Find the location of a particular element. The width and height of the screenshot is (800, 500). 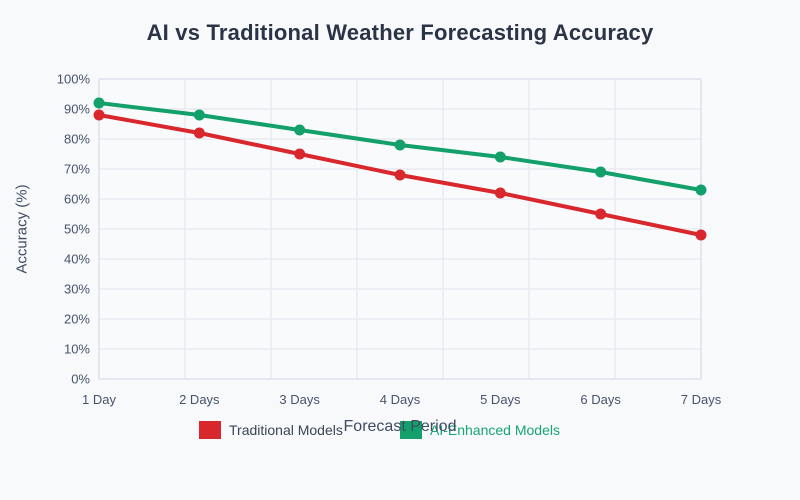

x-tick-label: 3 Days is located at coordinates (299, 399).